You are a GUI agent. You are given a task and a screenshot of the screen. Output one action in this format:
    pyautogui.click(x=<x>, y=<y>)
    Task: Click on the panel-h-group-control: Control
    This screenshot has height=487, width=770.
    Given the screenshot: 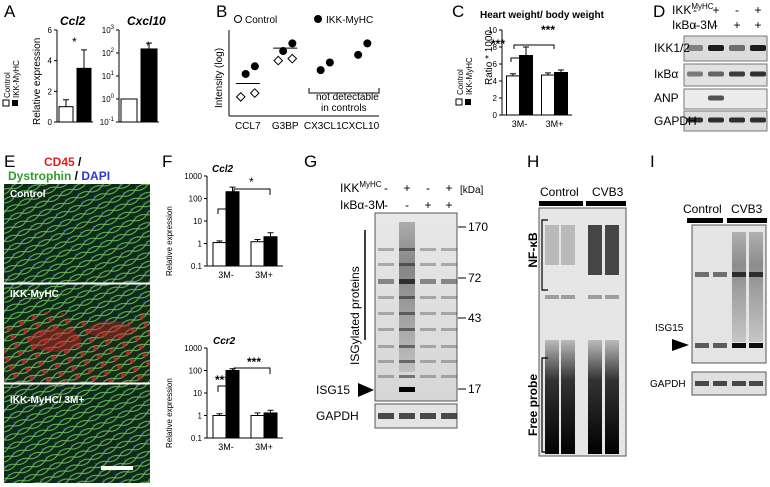 What is the action you would take?
    pyautogui.click(x=559, y=192)
    